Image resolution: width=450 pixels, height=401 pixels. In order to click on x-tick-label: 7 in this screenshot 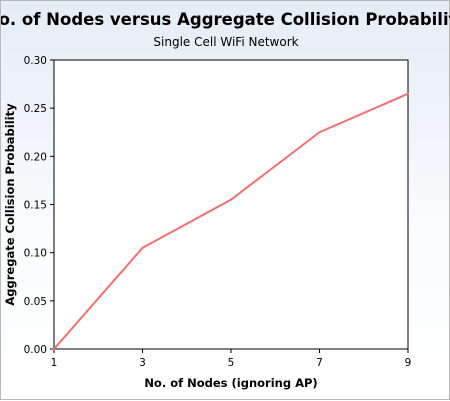, I will do `click(319, 363)`.